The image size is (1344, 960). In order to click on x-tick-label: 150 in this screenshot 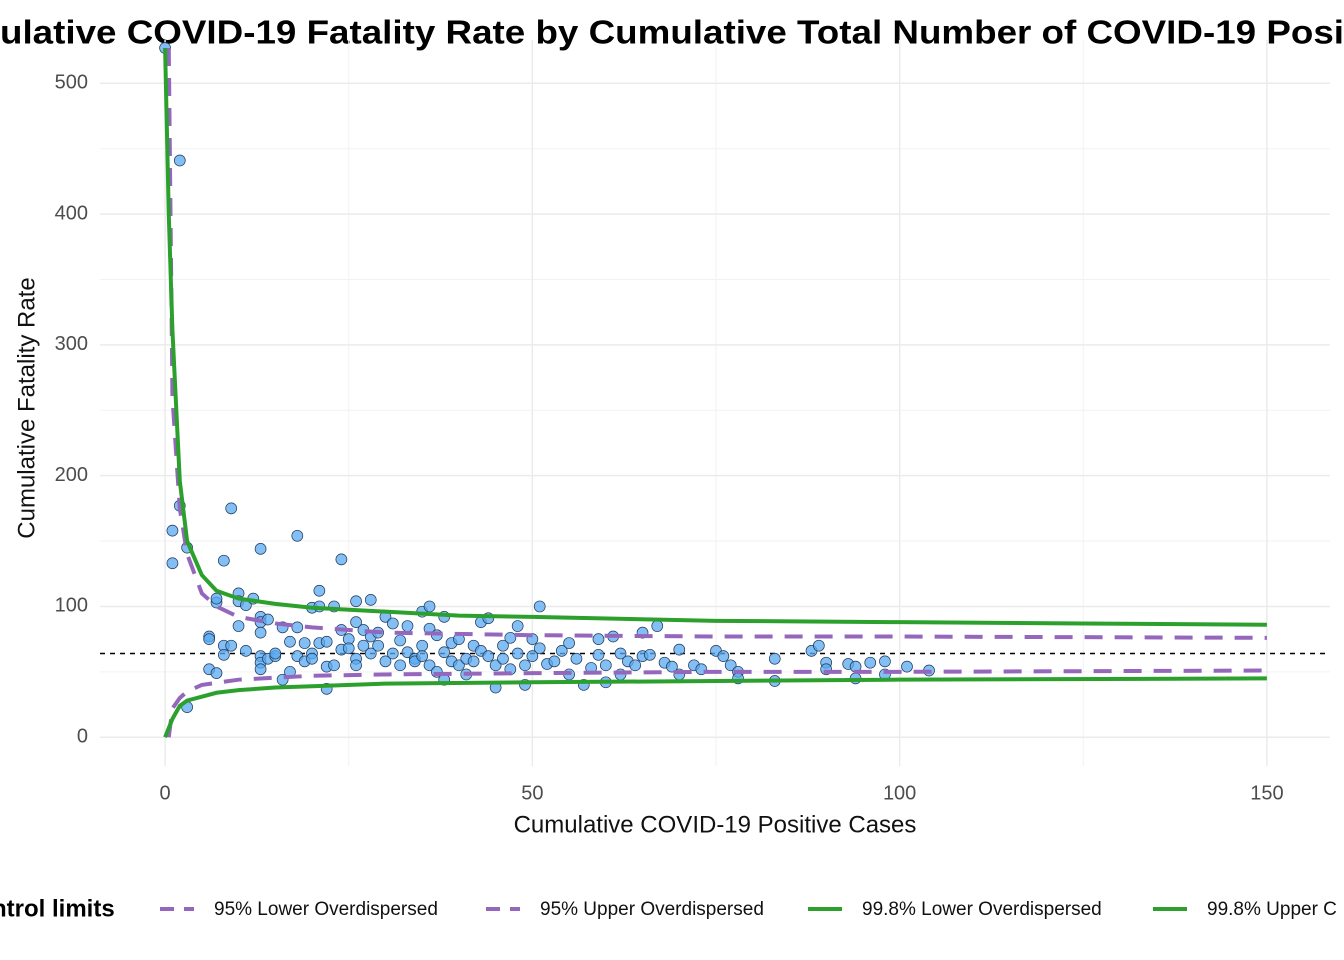, I will do `click(1266, 793)`.